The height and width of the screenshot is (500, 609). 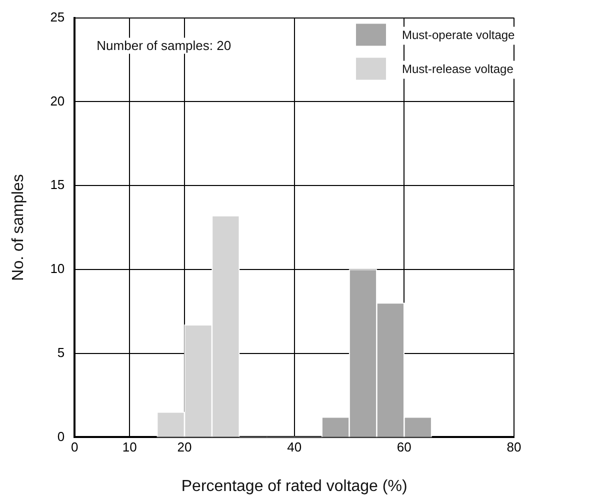 I want to click on legend-label: Must-operate voltage, so click(x=459, y=35).